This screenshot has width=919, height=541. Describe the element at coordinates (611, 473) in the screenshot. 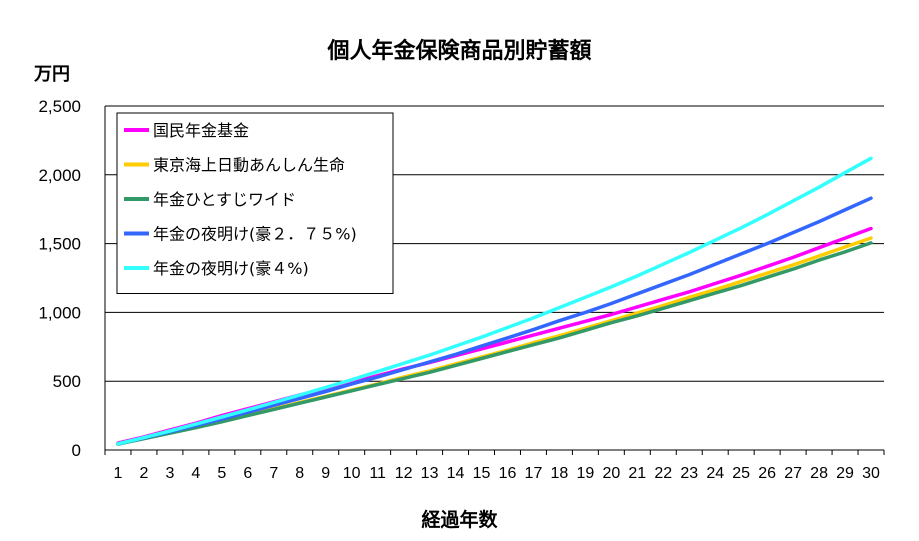

I see `x-tick-label: 20` at that location.